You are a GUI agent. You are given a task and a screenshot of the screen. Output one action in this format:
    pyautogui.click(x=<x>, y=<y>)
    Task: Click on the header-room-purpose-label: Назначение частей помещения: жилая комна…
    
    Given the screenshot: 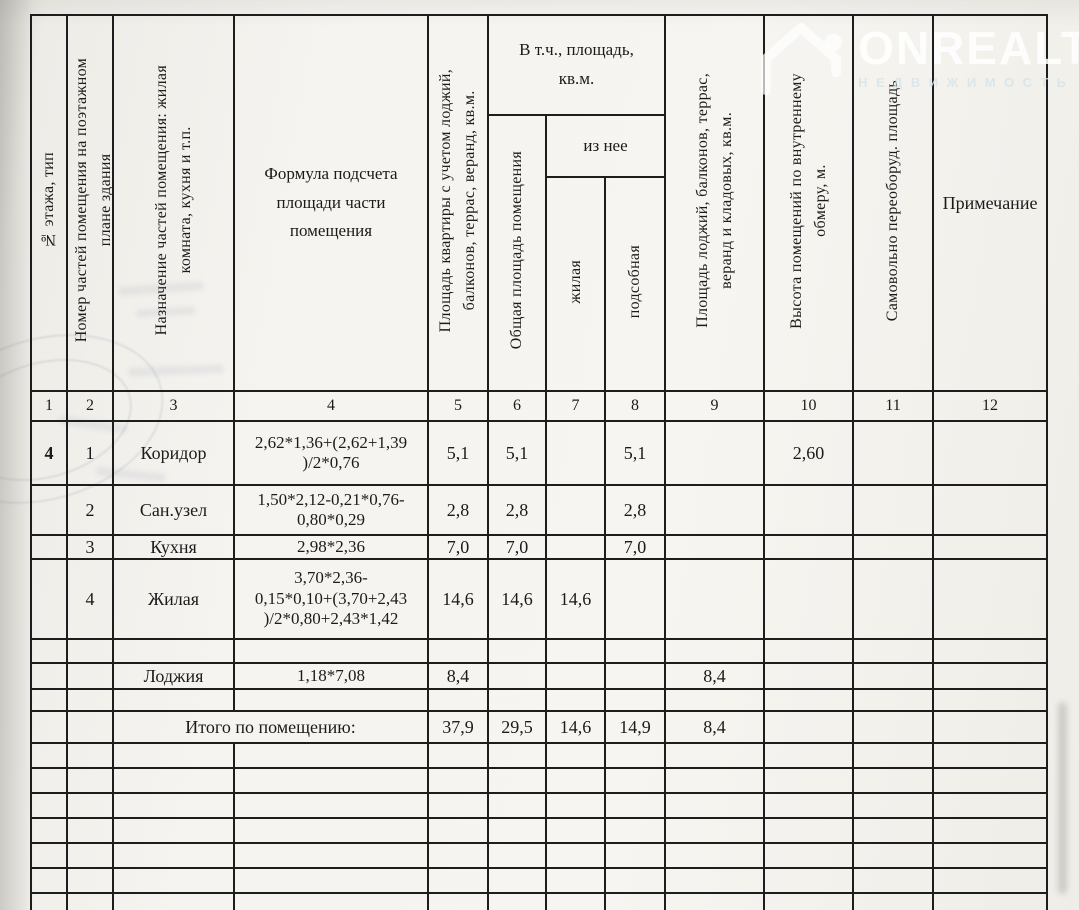 What is the action you would take?
    pyautogui.click(x=173, y=200)
    